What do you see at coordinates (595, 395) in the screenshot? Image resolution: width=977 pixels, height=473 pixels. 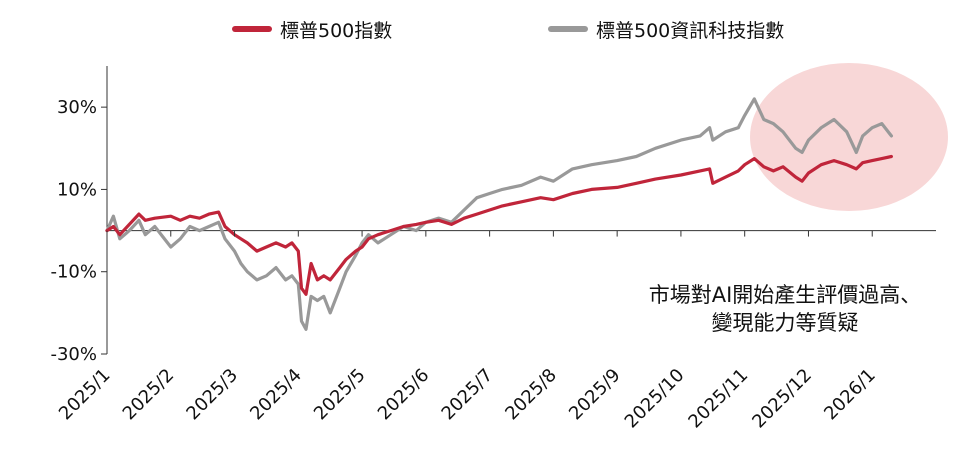 I see `x-tick-label: 2025/9` at bounding box center [595, 395].